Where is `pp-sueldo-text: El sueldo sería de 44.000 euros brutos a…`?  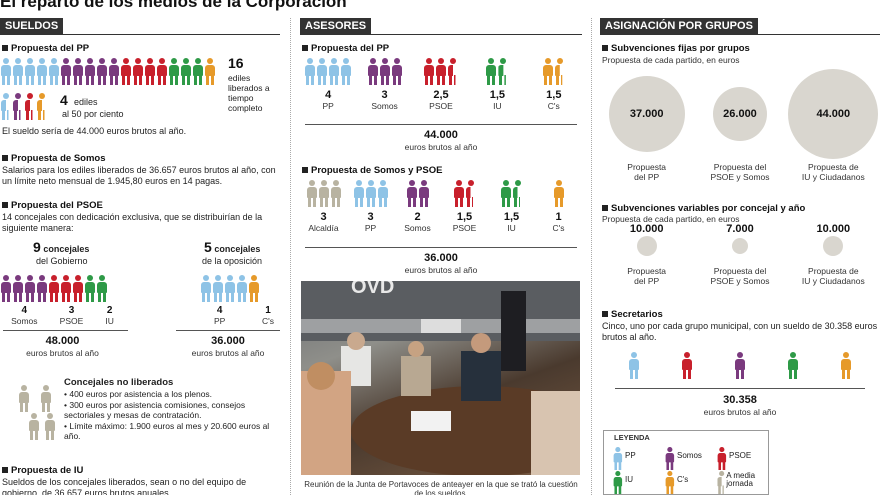
pp-sueldo-text: El sueldo sería de 44.000 euros brutos a… is located at coordinates (94, 131).